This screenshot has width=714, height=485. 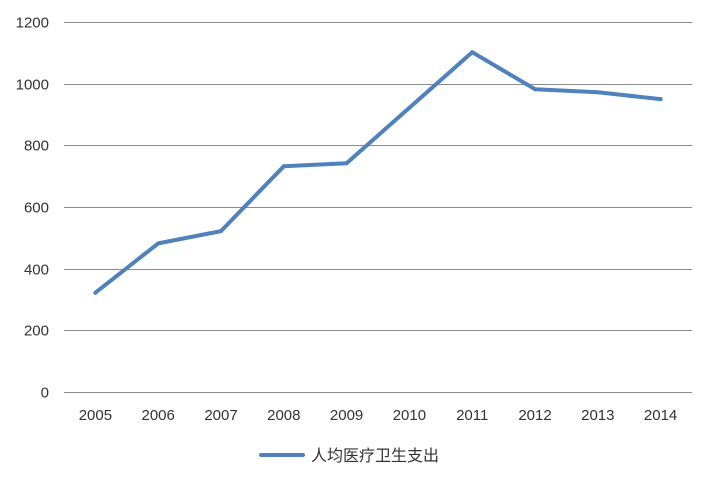 What do you see at coordinates (660, 415) in the screenshot?
I see `x-tick-label: 2014` at bounding box center [660, 415].